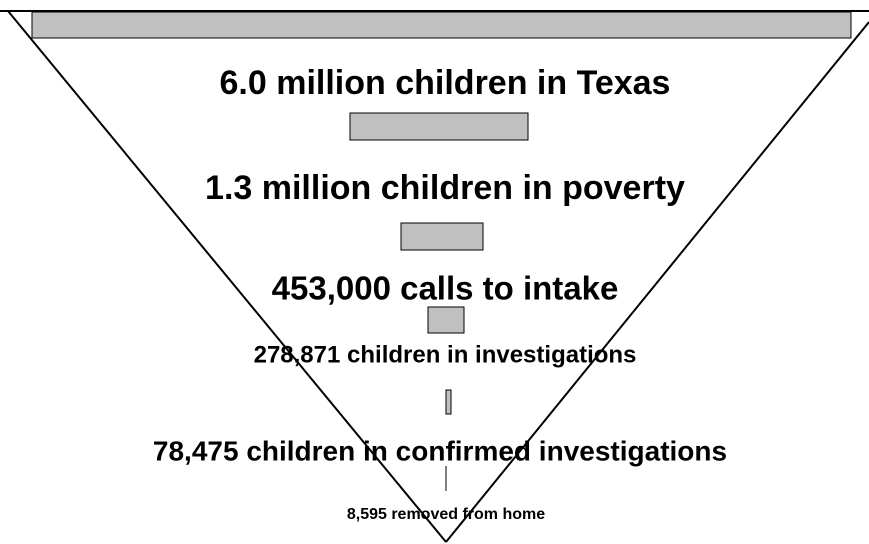 The height and width of the screenshot is (544, 869). I want to click on stage-label: 6.0 million children in Texas, so click(445, 83).